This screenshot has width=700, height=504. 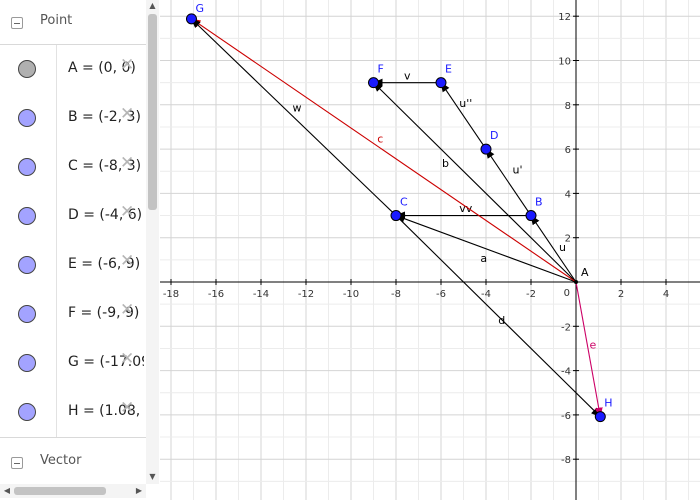 I want to click on algebra-row: D = (-4, 6) ✕, so click(x=73, y=217).